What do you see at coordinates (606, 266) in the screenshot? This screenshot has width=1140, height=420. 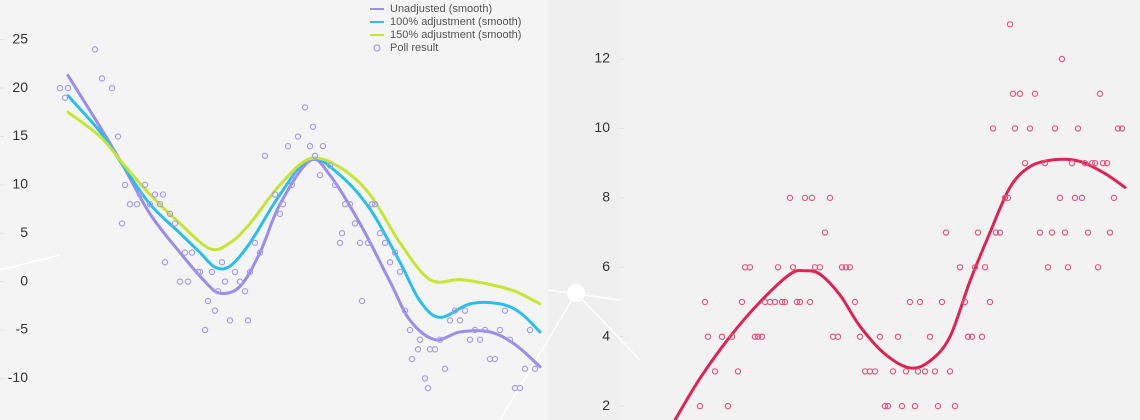 I see `y-tick-label: 6` at bounding box center [606, 266].